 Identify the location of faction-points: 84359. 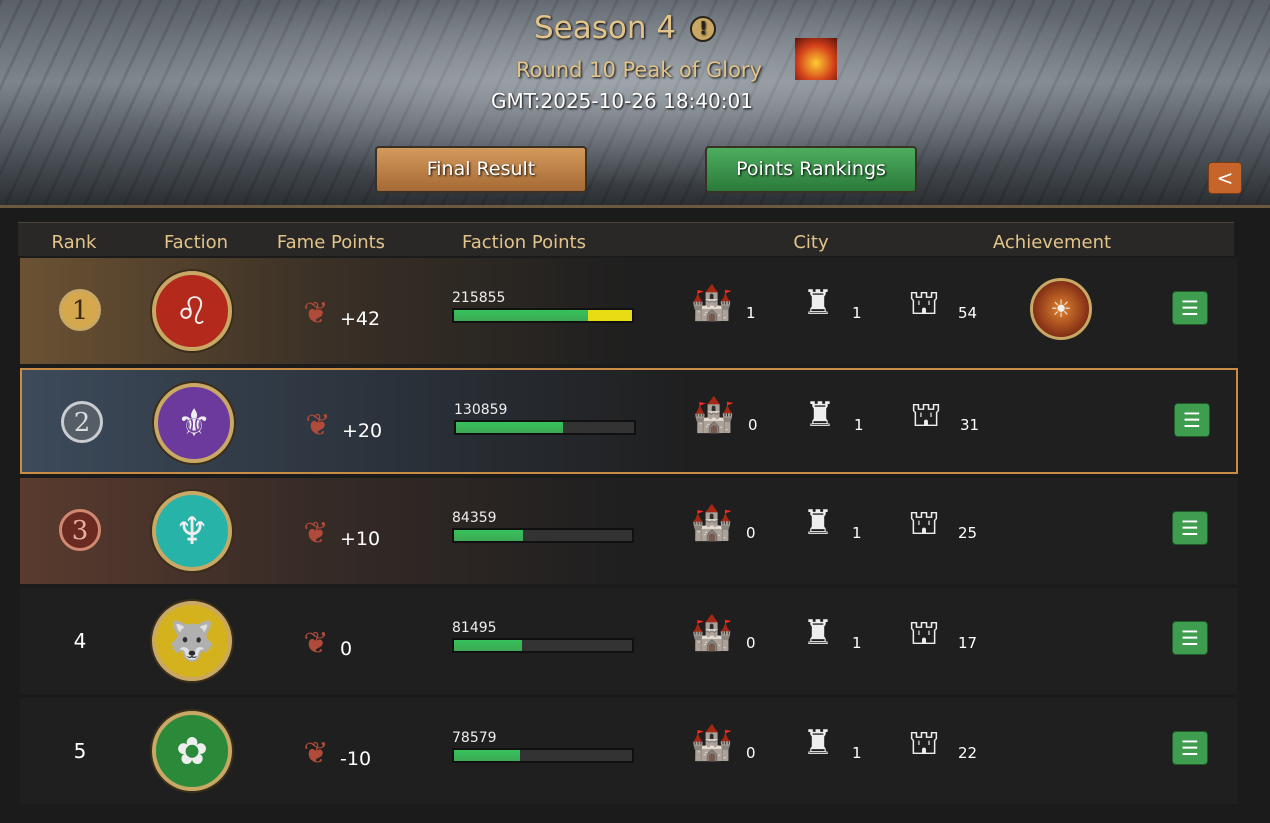
(474, 518).